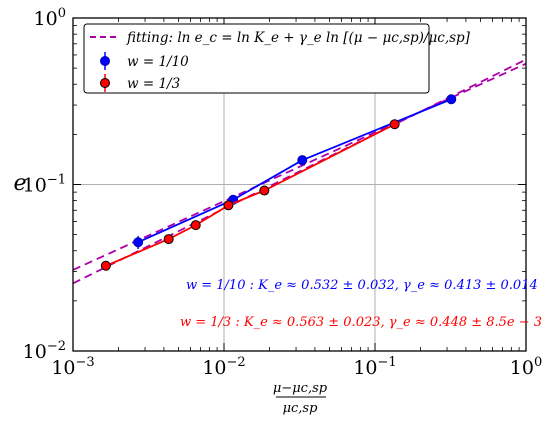 The height and width of the screenshot is (424, 553). What do you see at coordinates (296, 367) in the screenshot?
I see `x-tick-labels: 10⁻³ 10⁻² 10⁻¹ 10⁰` at bounding box center [296, 367].